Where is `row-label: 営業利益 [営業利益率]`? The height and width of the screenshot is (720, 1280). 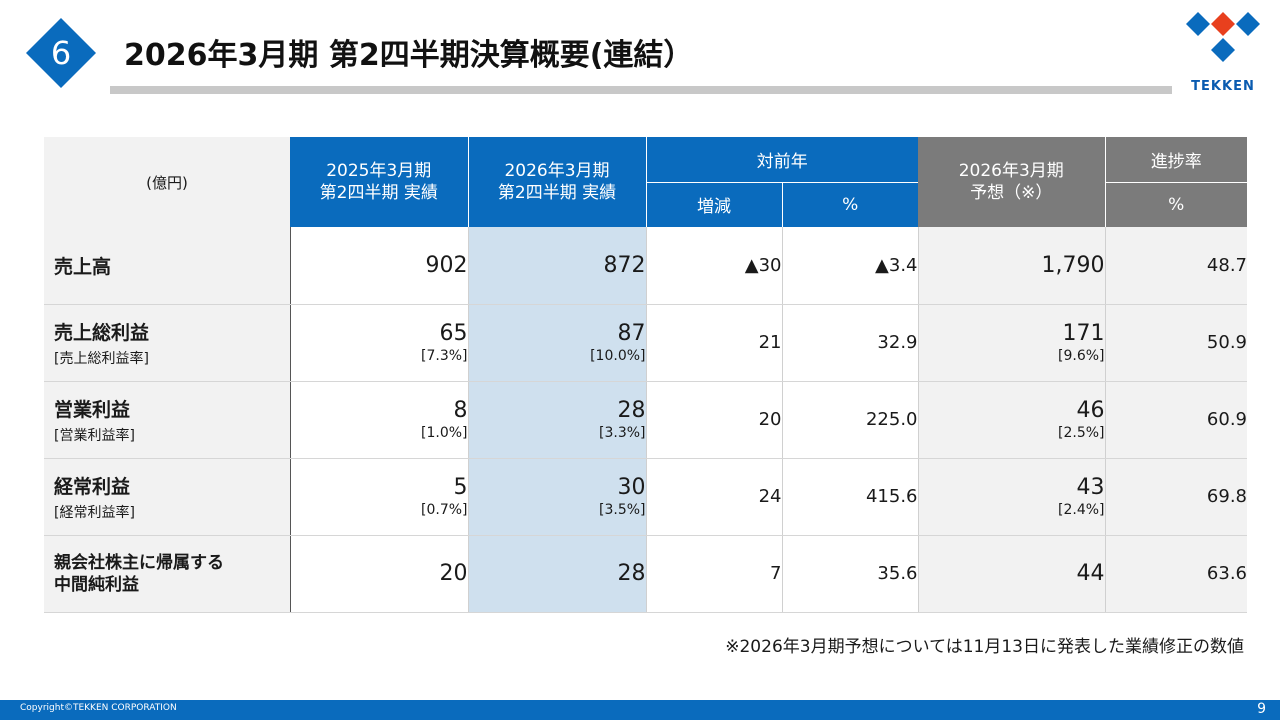 row-label: 営業利益 [営業利益率] is located at coordinates (167, 420).